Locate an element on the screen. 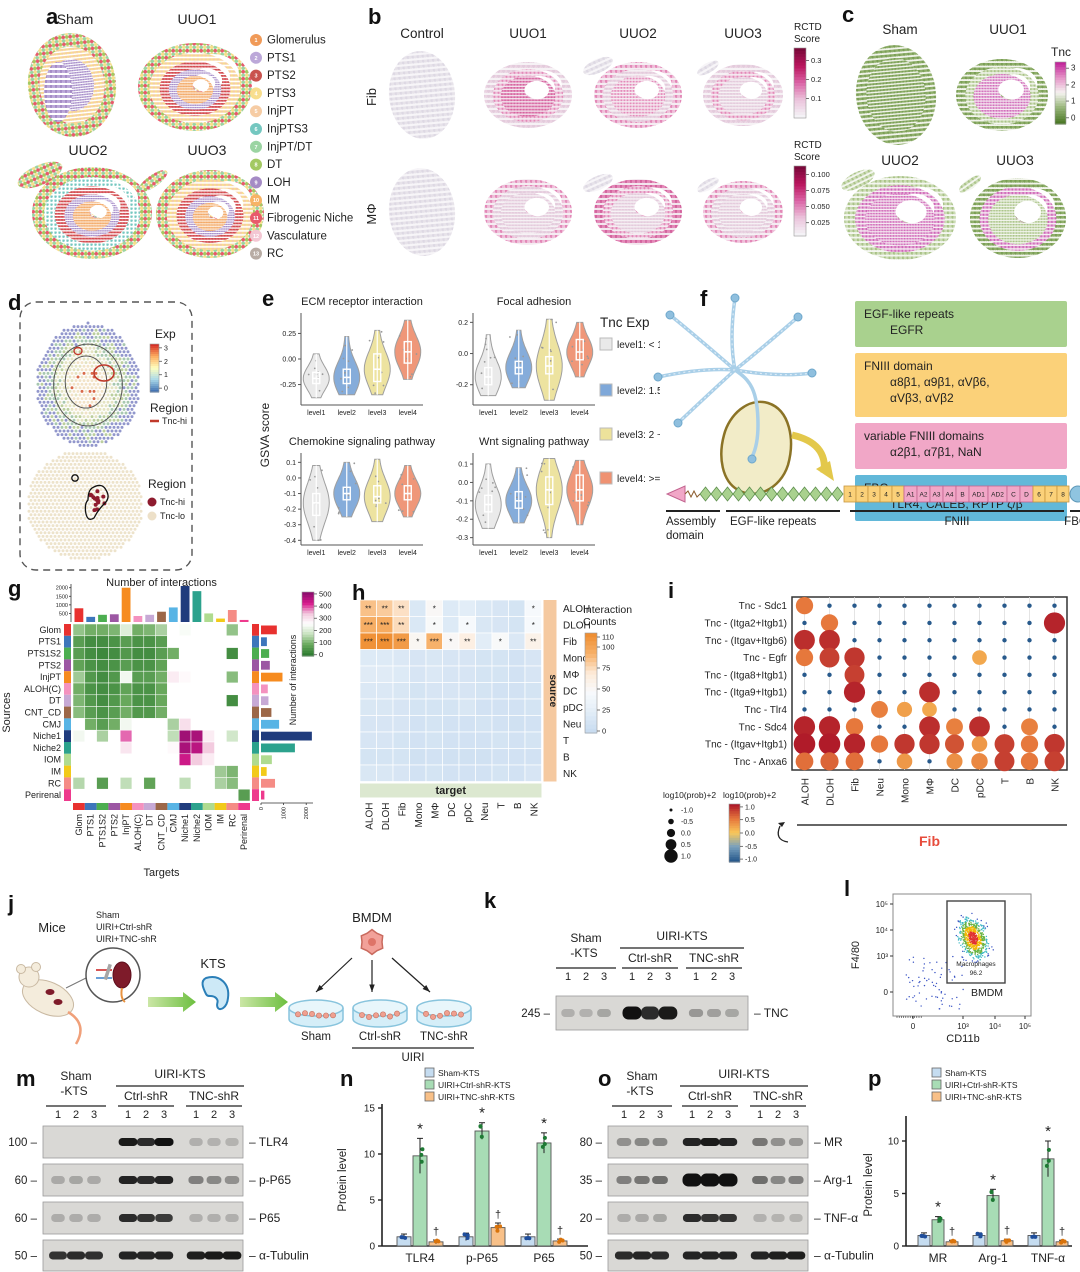 This screenshot has height=1272, width=1080. colorbar-title: Counts is located at coordinates (599, 622).